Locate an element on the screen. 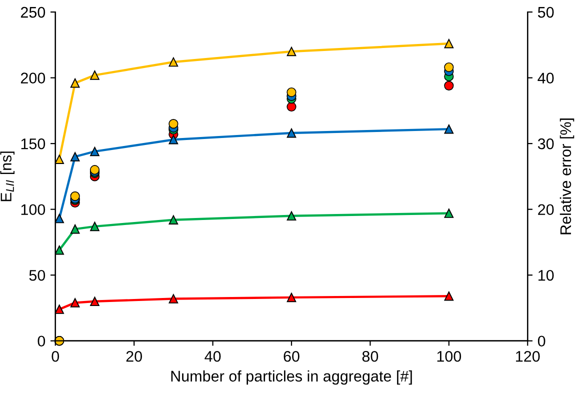  y2-tick-label: 10 is located at coordinates (546, 275).